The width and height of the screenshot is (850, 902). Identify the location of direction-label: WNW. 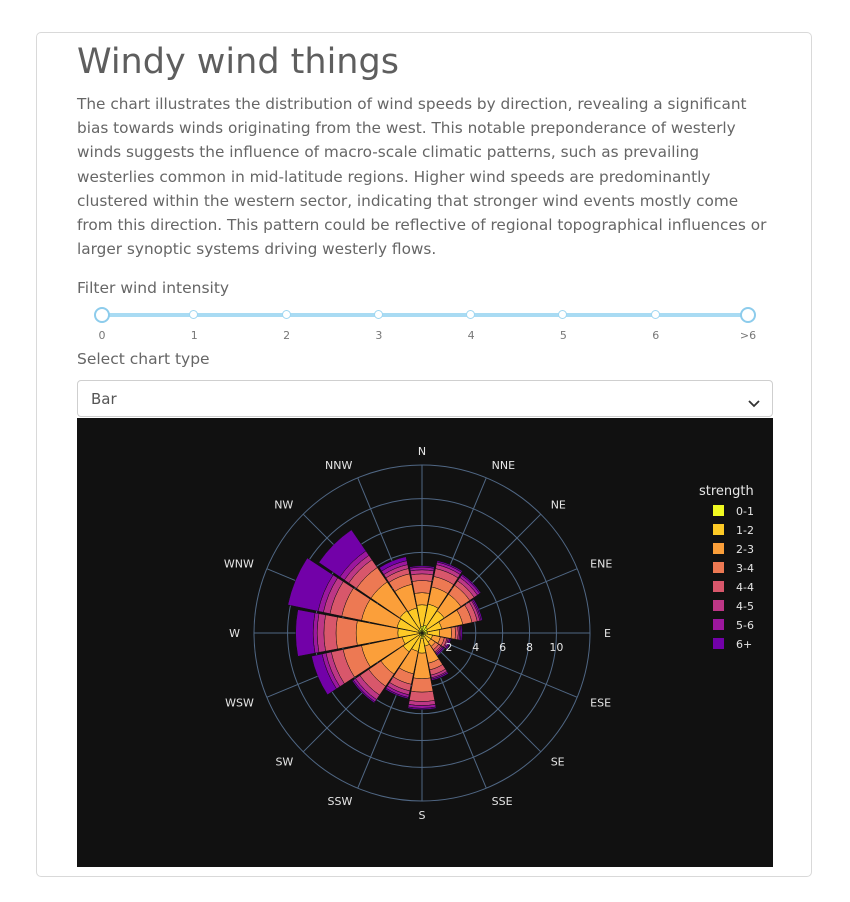
(239, 563).